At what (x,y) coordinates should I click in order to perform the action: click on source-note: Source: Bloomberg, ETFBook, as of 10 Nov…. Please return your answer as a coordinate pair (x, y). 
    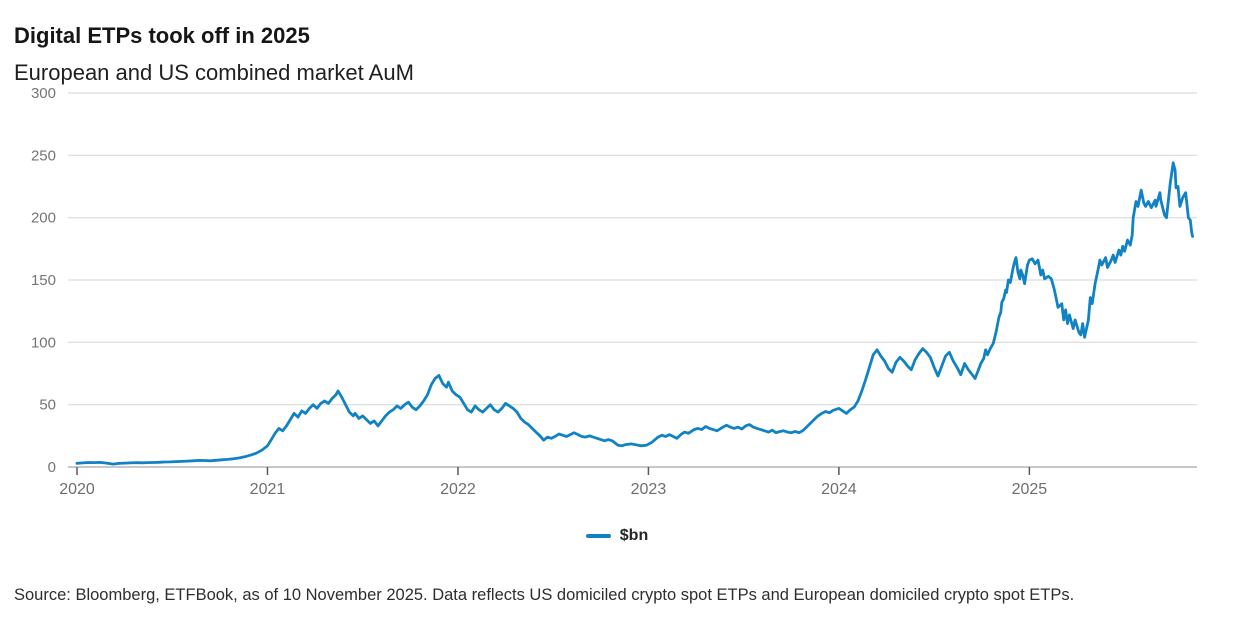
    Looking at the image, I should click on (544, 595).